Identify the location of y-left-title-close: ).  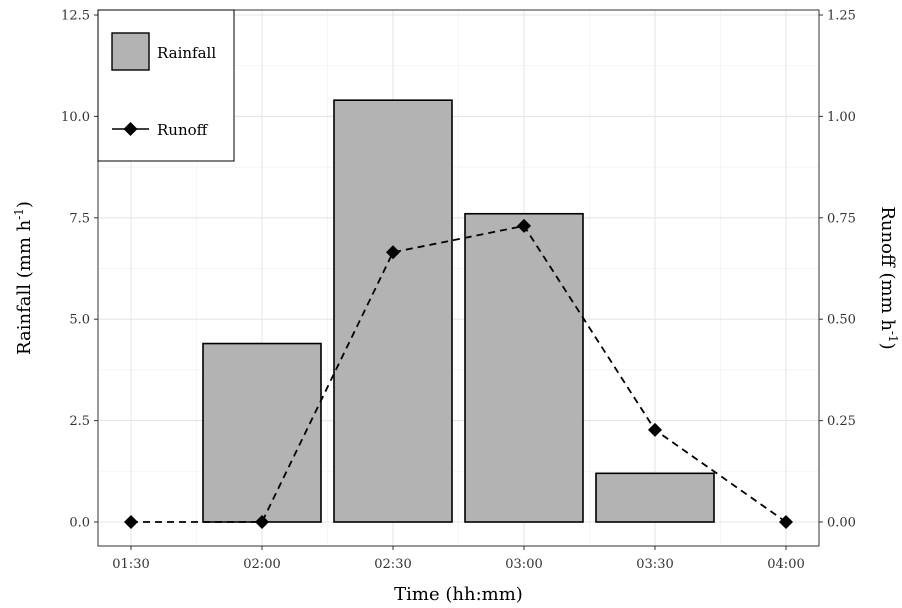
(24, 204).